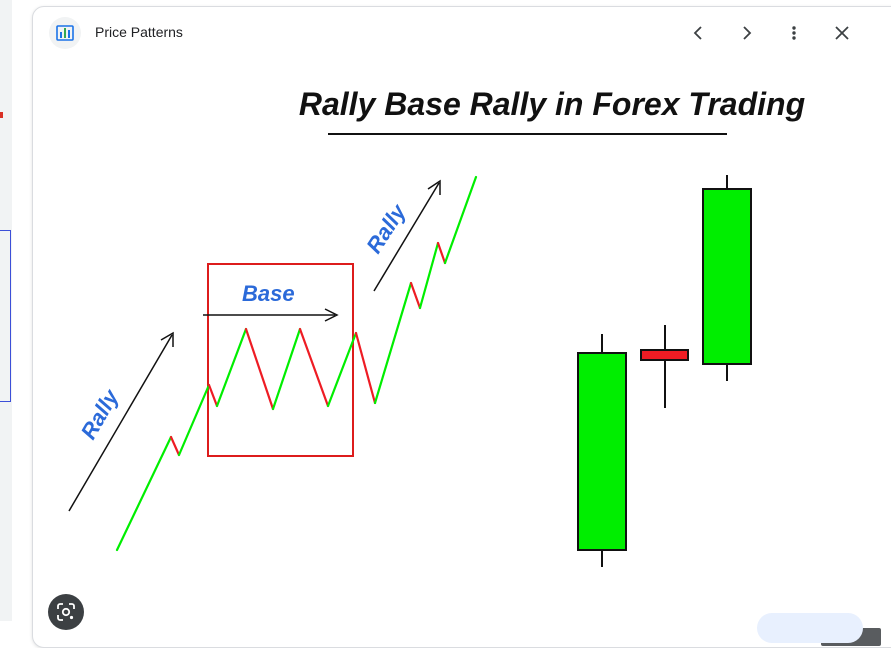  I want to click on close-button, so click(842, 33).